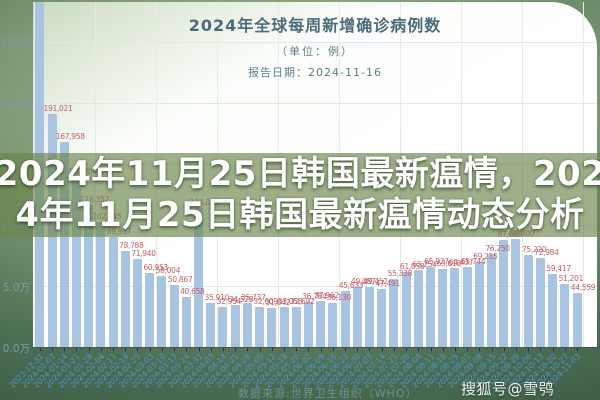 This screenshot has width=600, height=400. What do you see at coordinates (26, 371) in the screenshot?
I see `x-tick-label: 2023-12-31` at bounding box center [26, 371].